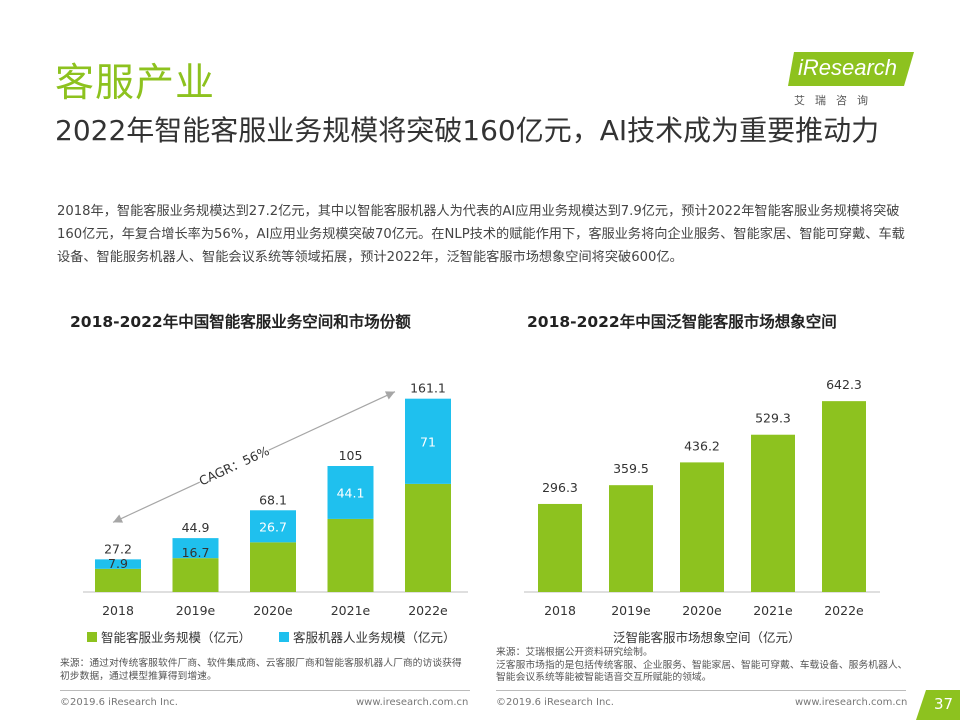 The width and height of the screenshot is (960, 720). Describe the element at coordinates (284, 636) in the screenshot. I see `legend-swatch-blue` at that location.